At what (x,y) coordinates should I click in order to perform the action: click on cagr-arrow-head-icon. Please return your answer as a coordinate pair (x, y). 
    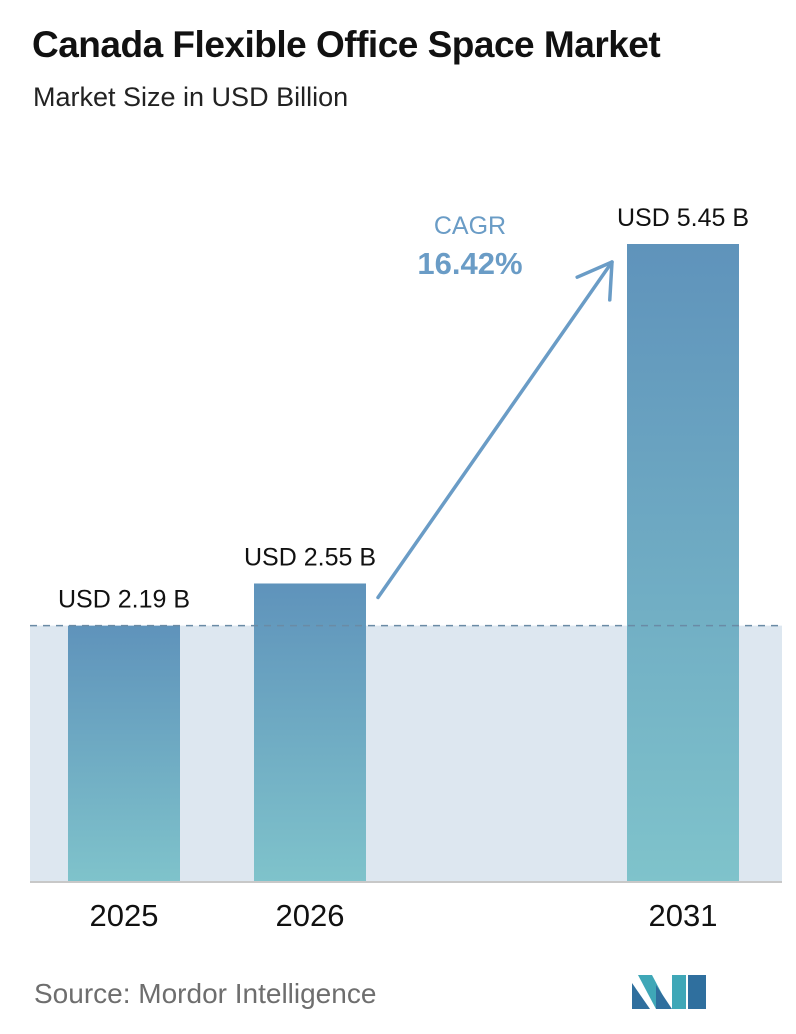
    Looking at the image, I should click on (594, 281).